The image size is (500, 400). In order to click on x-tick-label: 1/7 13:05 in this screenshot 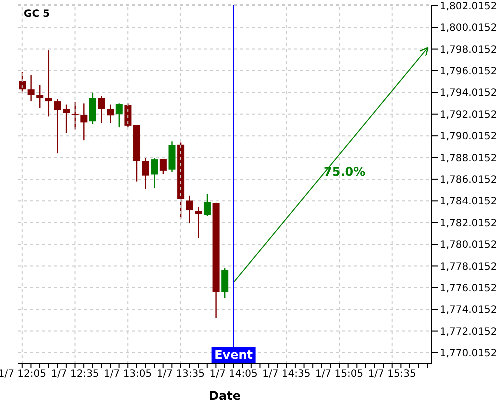, I will do `click(128, 374)`.